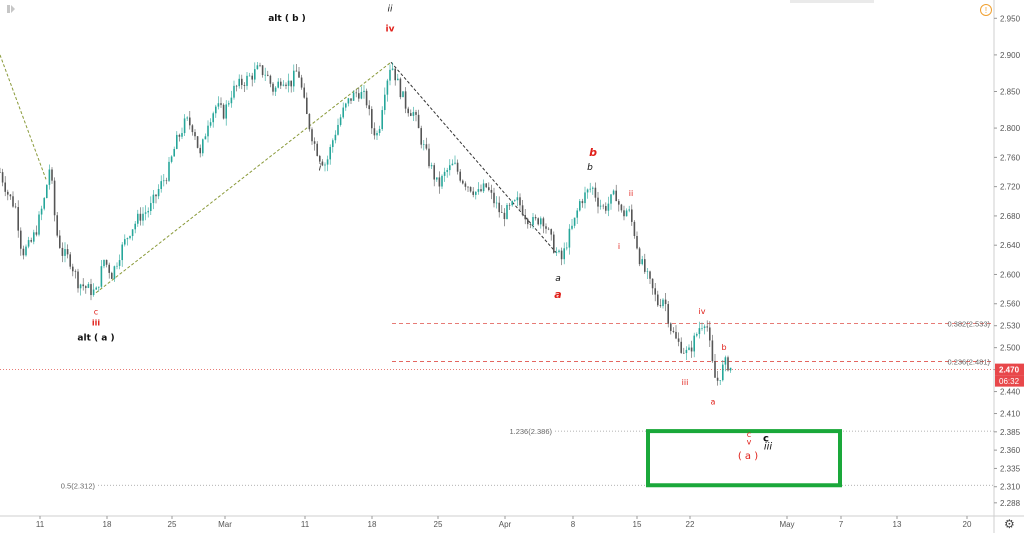  I want to click on wave-label: ii, so click(390, 10).